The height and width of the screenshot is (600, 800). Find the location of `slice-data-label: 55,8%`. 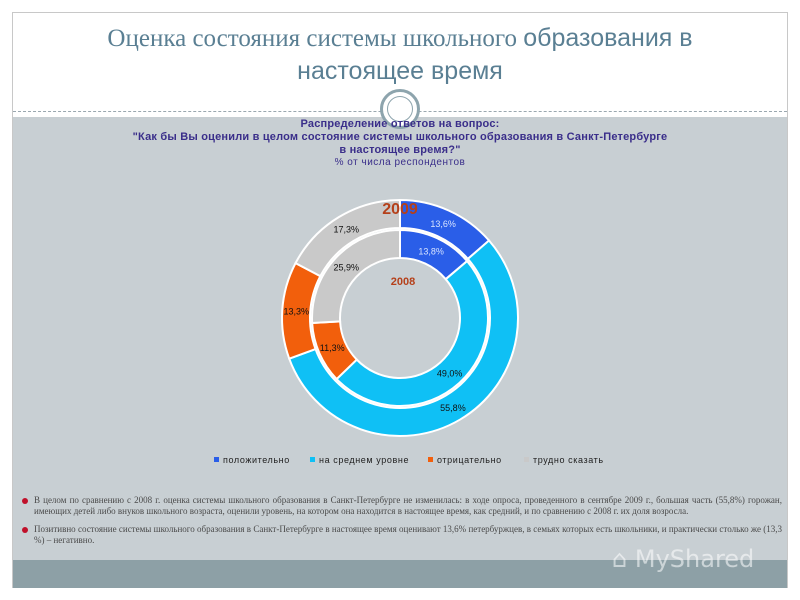

slice-data-label: 55,8% is located at coordinates (453, 408).